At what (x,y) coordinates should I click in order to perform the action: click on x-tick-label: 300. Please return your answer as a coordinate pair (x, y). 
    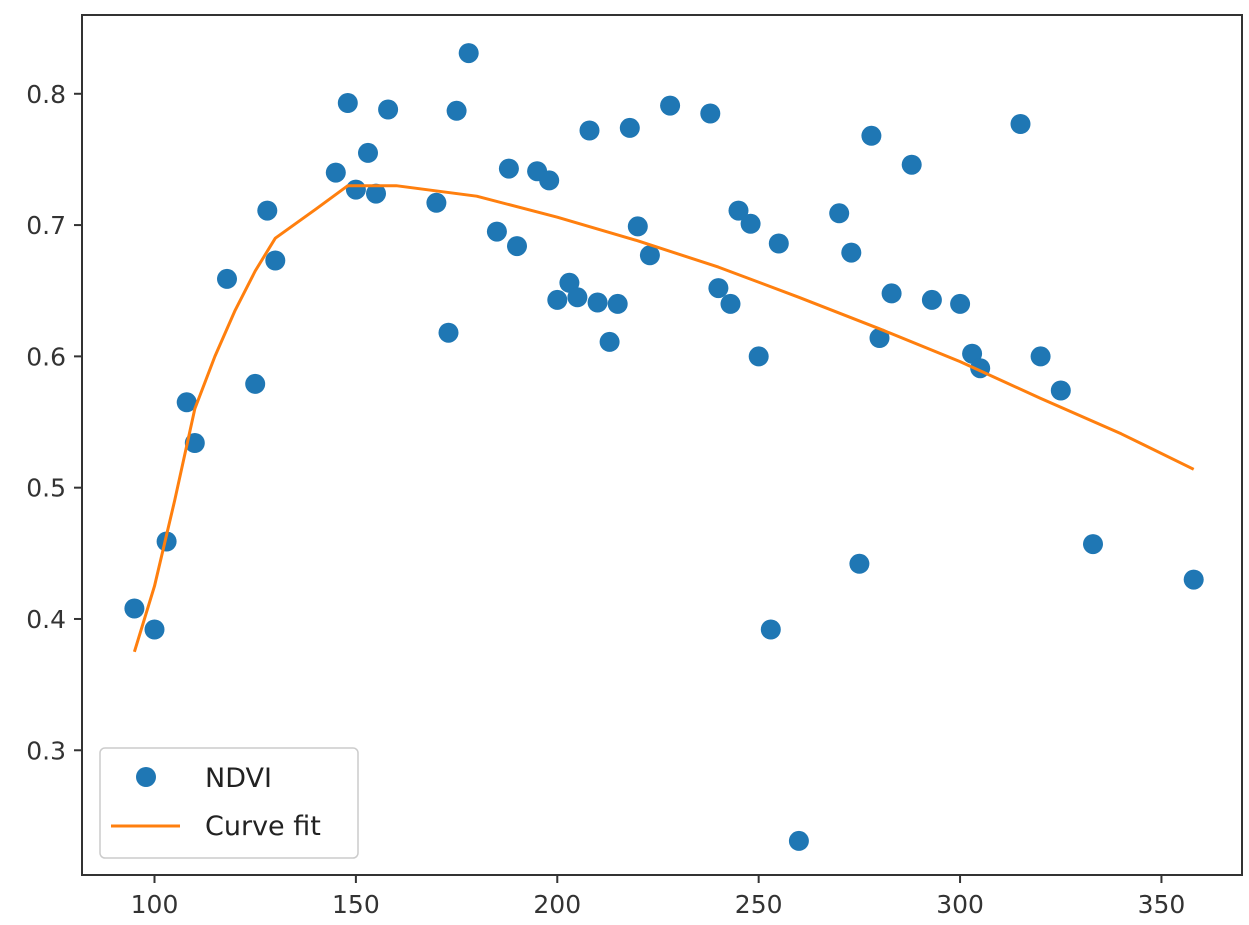
    Looking at the image, I should click on (960, 904).